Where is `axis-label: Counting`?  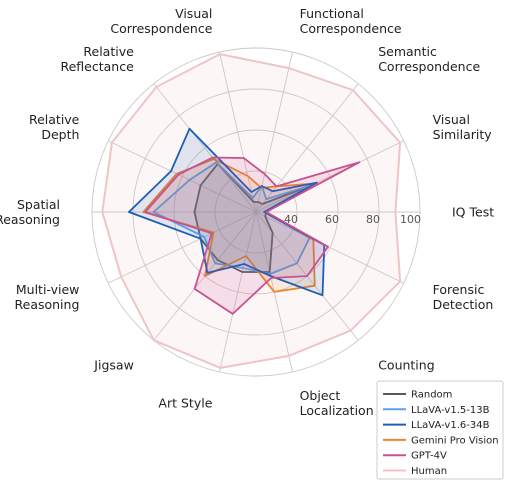 axis-label: Counting is located at coordinates (406, 365).